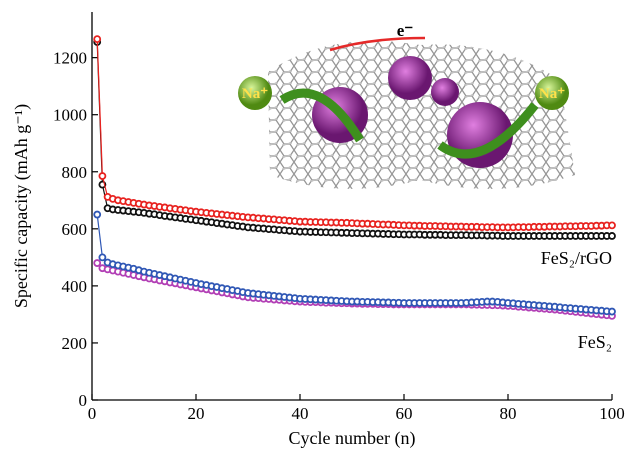 This screenshot has width=629, height=457. Describe the element at coordinates (92, 413) in the screenshot. I see `x-tick-label: 0` at that location.